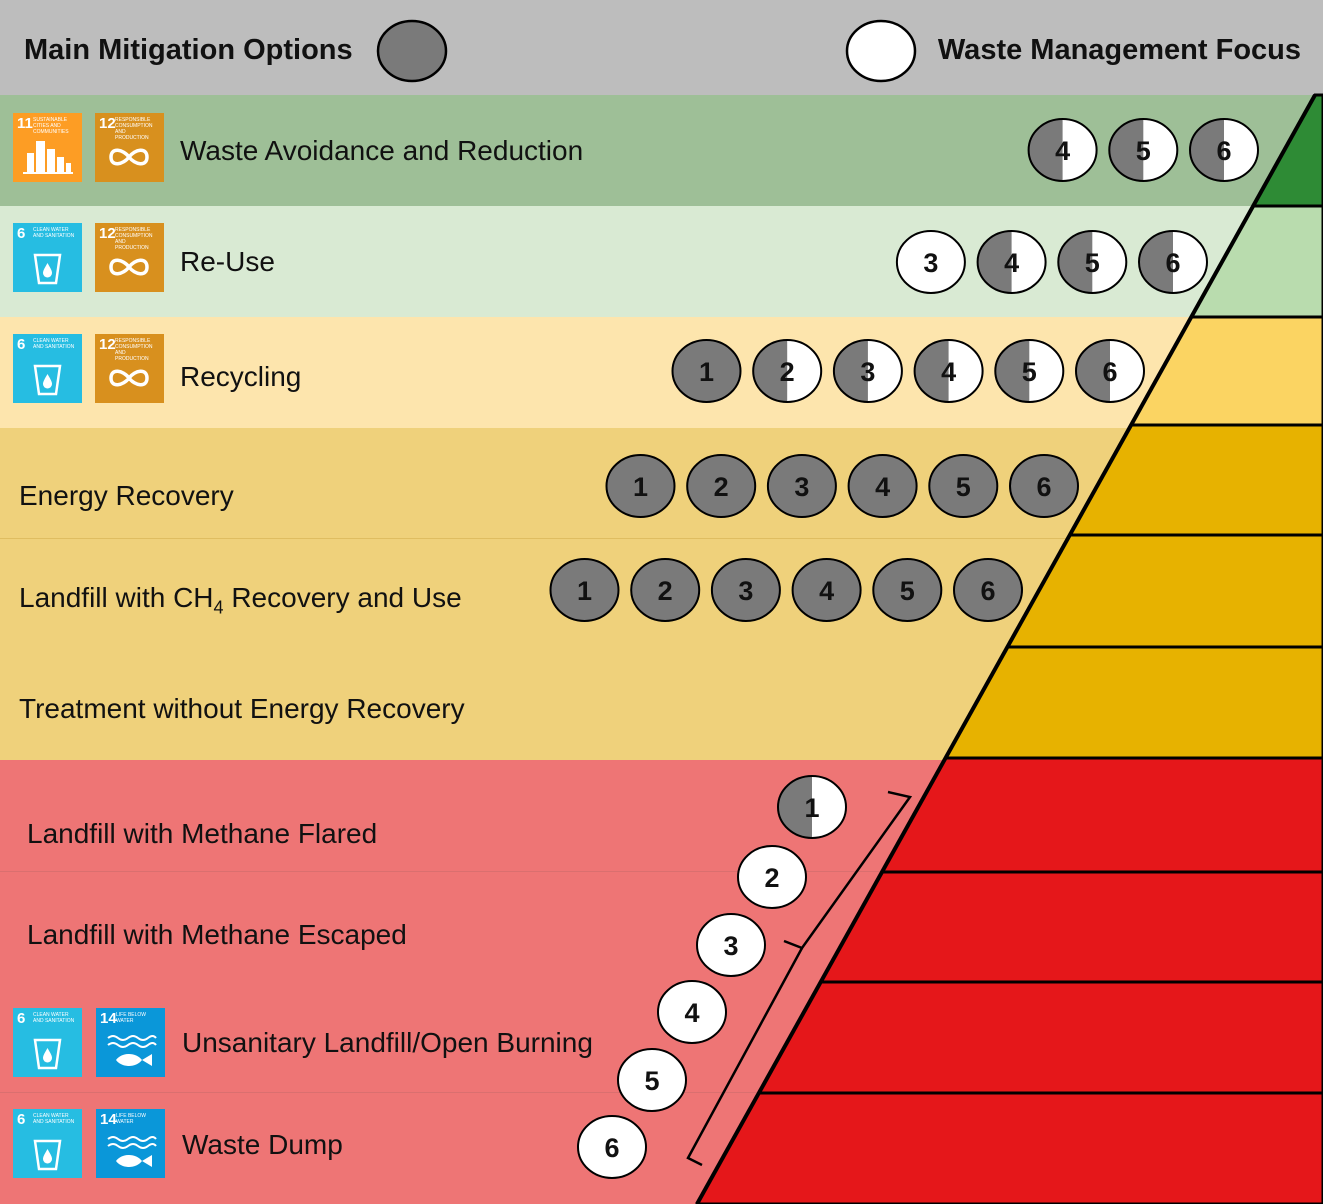 This screenshot has width=1323, height=1204. I want to click on row-label-waste-dump: Waste Dump, so click(262, 1144).